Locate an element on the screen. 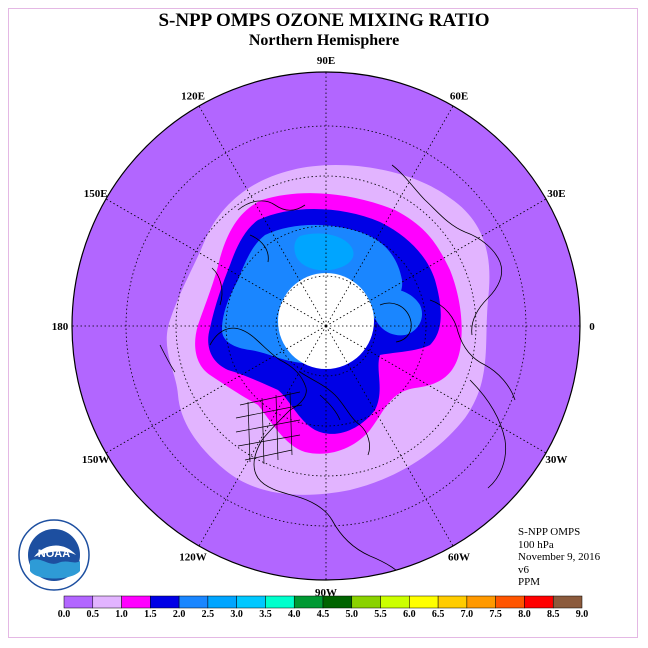 The image size is (648, 648). longitude-label: 60E is located at coordinates (459, 97).